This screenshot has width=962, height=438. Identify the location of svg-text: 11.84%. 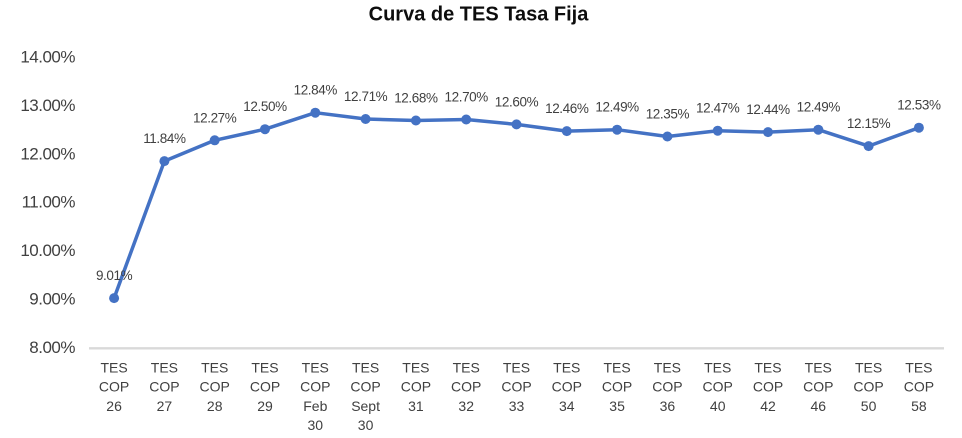
(164, 138).